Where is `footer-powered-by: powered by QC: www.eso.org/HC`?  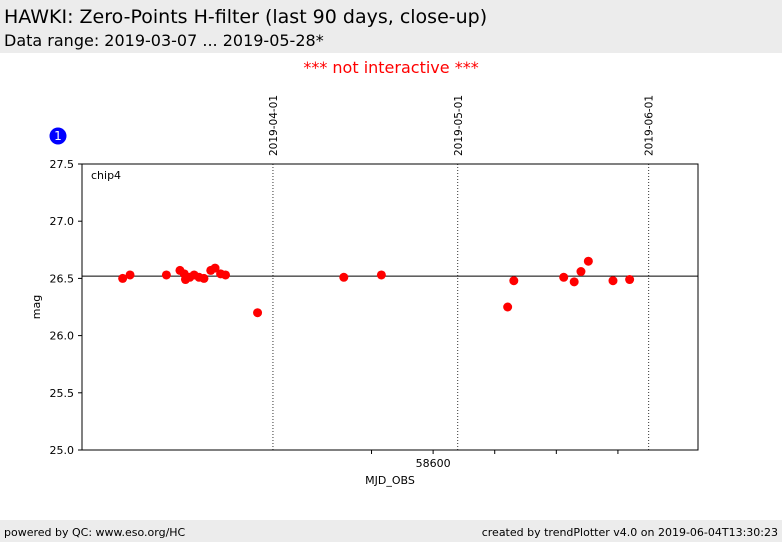 footer-powered-by: powered by QC: www.eso.org/HC is located at coordinates (95, 532).